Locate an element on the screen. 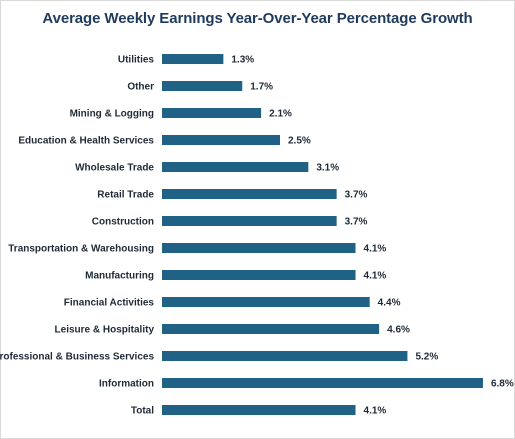 The height and width of the screenshot is (439, 515). data-label: 4.6% is located at coordinates (398, 330).